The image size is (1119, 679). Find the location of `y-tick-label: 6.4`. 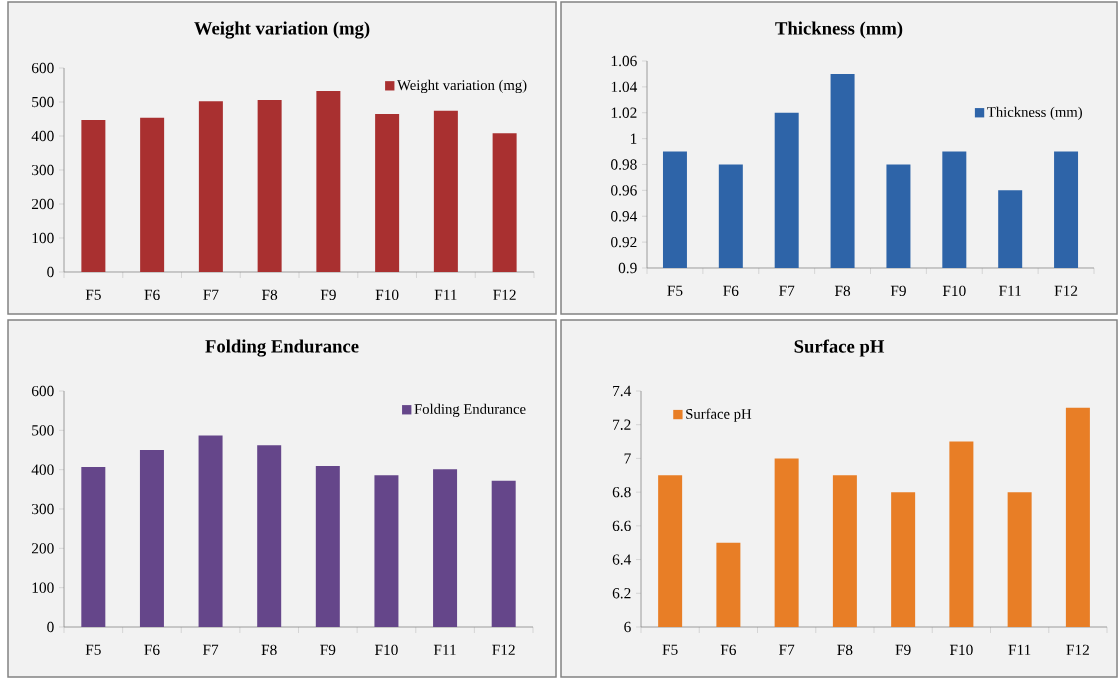

y-tick-label: 6.4 is located at coordinates (622, 559).